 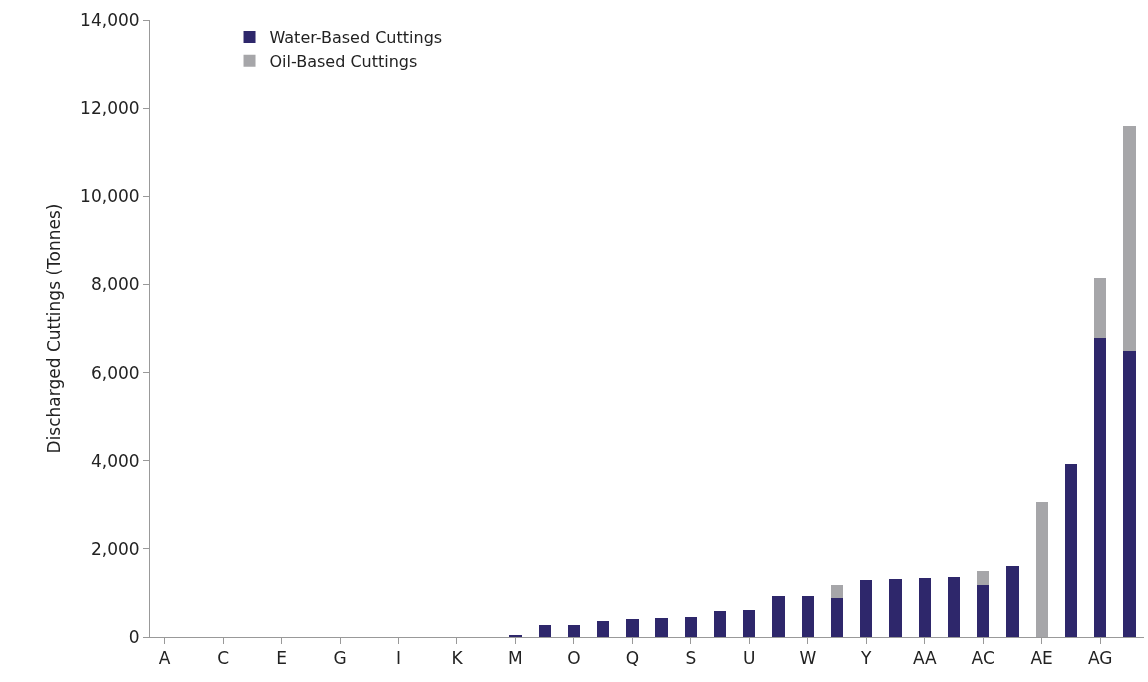 I want to click on x-tick-label: O, so click(x=574, y=658).